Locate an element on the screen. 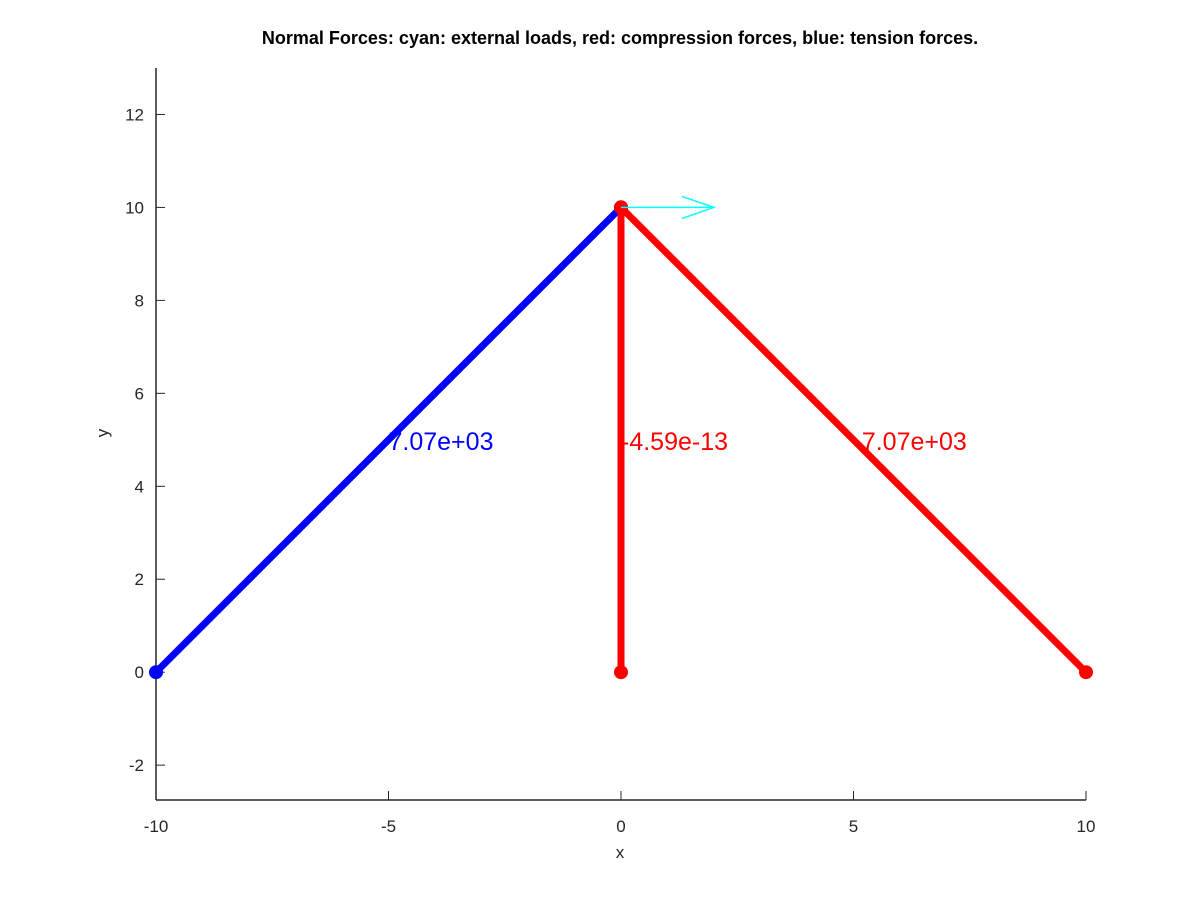 Image resolution: width=1200 pixels, height=900 pixels. x-tick-label: 10 is located at coordinates (1086, 826).